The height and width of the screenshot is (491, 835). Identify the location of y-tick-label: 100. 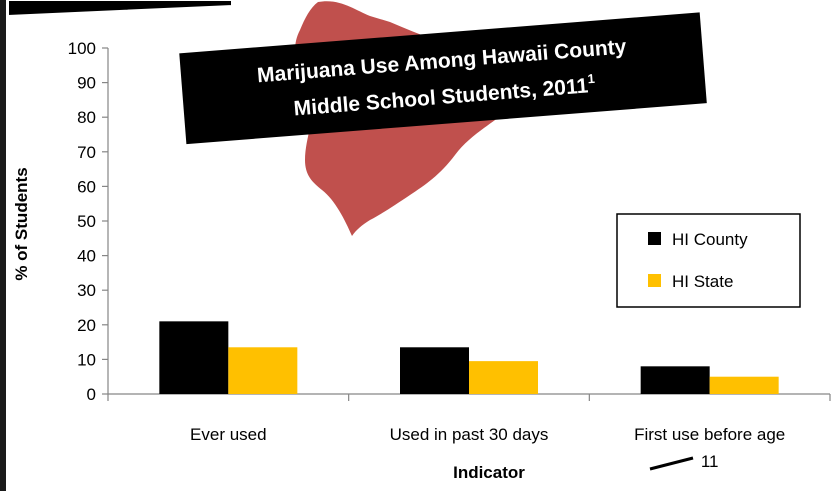
(82, 48).